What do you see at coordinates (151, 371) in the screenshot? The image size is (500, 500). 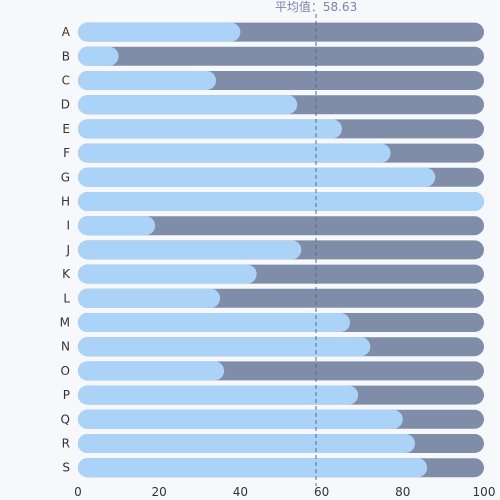 I see `bar-o` at bounding box center [151, 371].